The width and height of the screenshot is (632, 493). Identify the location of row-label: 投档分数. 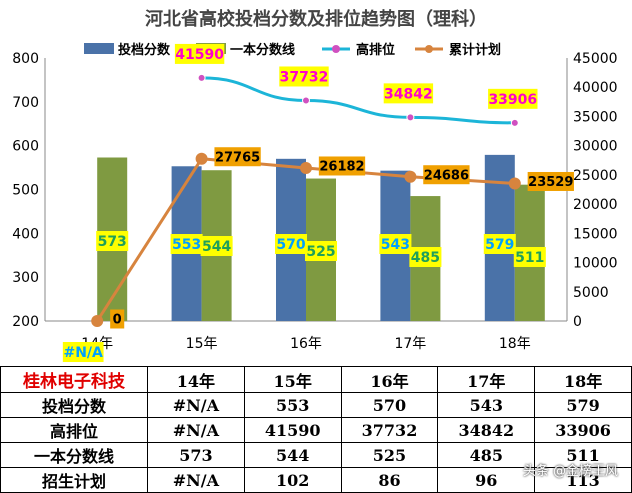
(74, 405).